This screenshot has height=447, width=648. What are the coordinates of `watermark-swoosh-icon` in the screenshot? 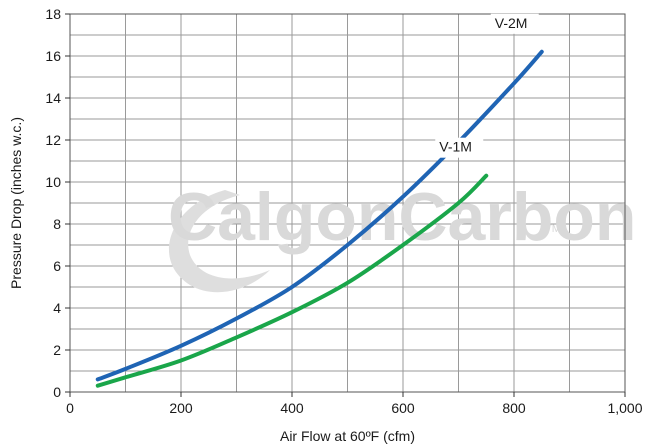 It's located at (219, 241).